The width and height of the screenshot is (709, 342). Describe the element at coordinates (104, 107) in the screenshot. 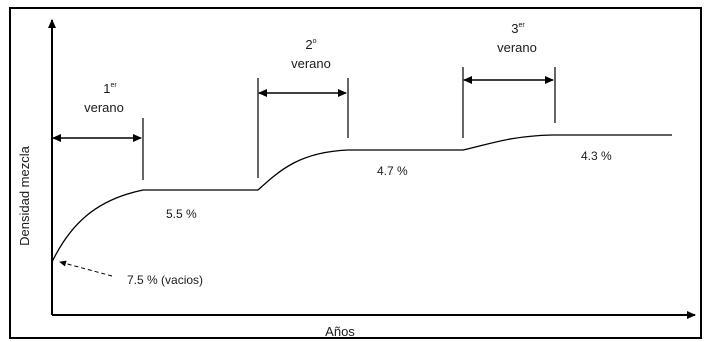

I see `summer-1-word: verano` at that location.